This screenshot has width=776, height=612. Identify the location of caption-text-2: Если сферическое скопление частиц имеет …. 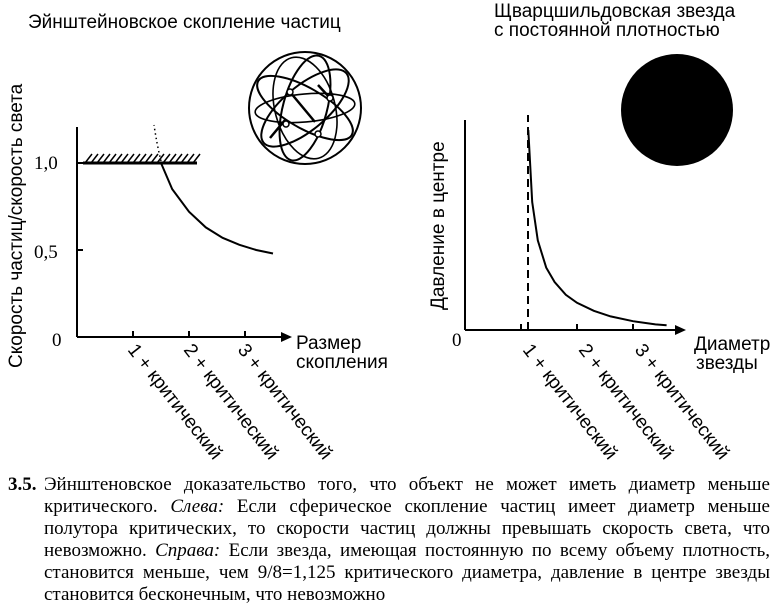
(407, 528).